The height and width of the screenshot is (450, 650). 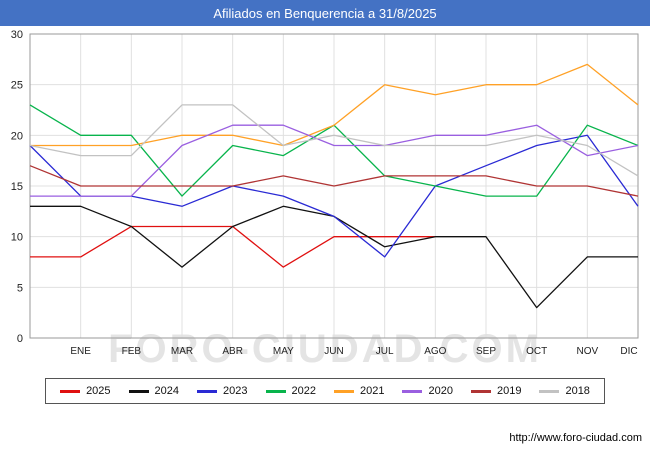 What do you see at coordinates (17, 187) in the screenshot?
I see `y-tick-label: 15` at bounding box center [17, 187].